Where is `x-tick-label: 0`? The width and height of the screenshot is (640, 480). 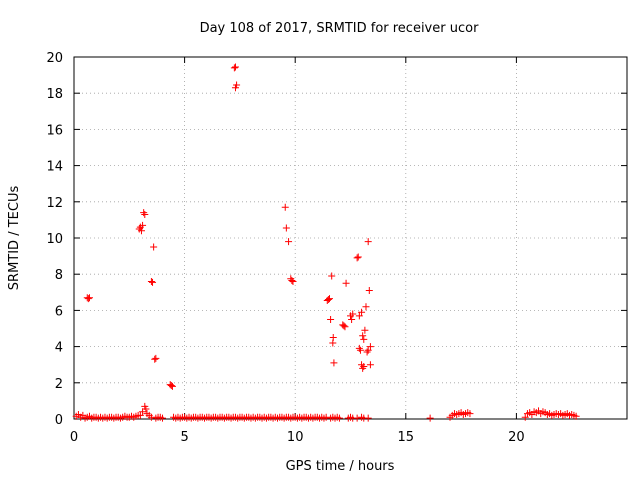
x-tick-label: 0 is located at coordinates (74, 437).